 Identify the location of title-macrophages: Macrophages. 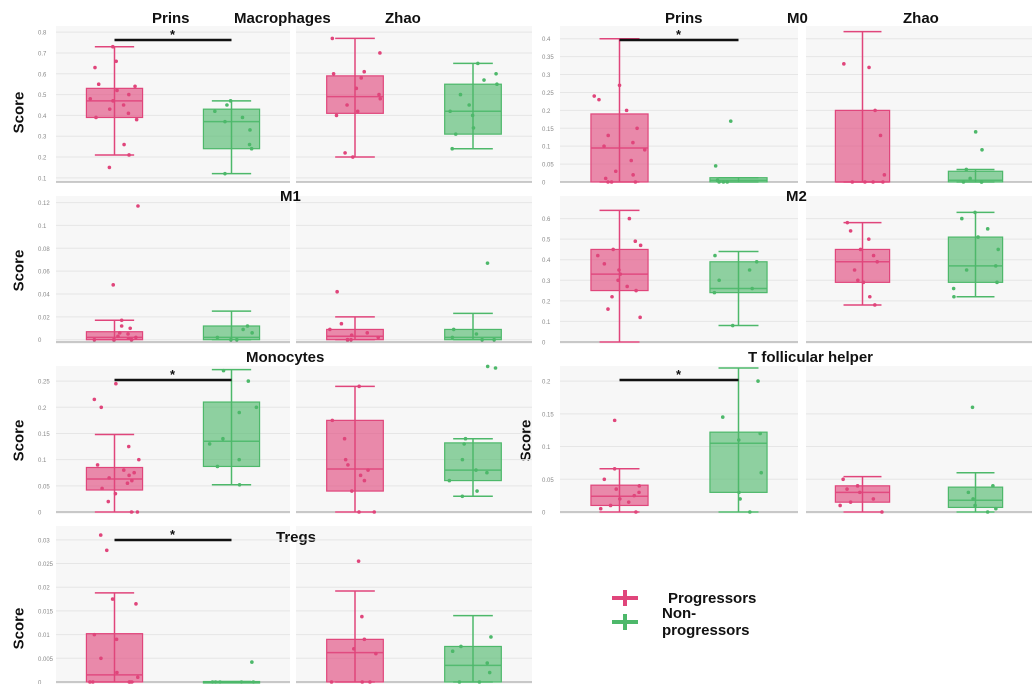
(282, 18).